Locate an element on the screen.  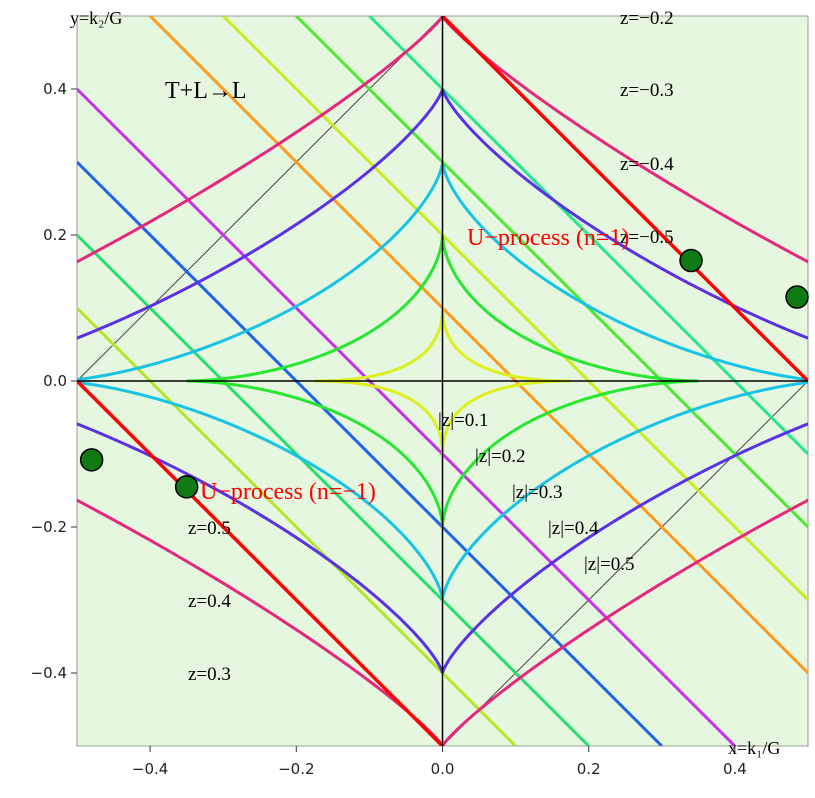
y-tick-label-3: 0.2 is located at coordinates (55, 235).